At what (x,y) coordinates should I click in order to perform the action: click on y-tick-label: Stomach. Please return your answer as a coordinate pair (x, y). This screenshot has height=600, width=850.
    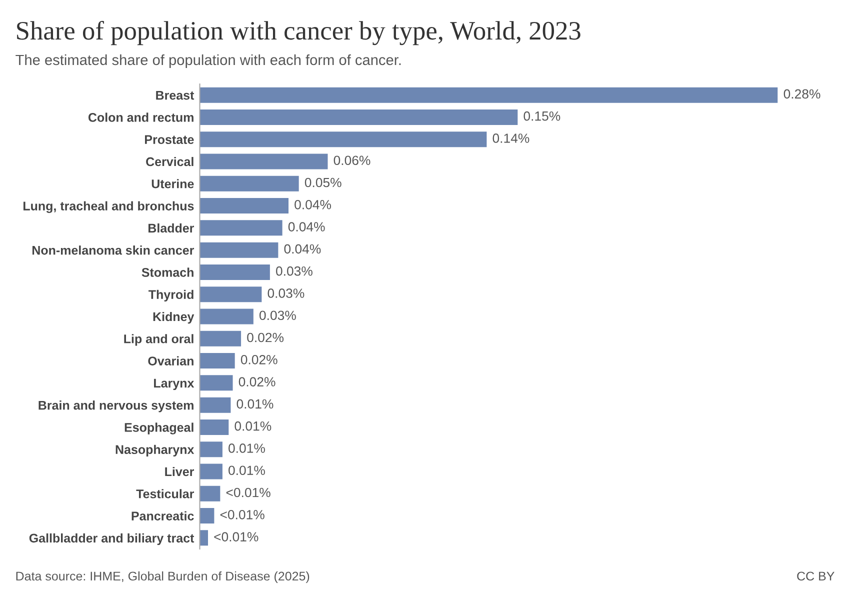
    Looking at the image, I should click on (168, 272).